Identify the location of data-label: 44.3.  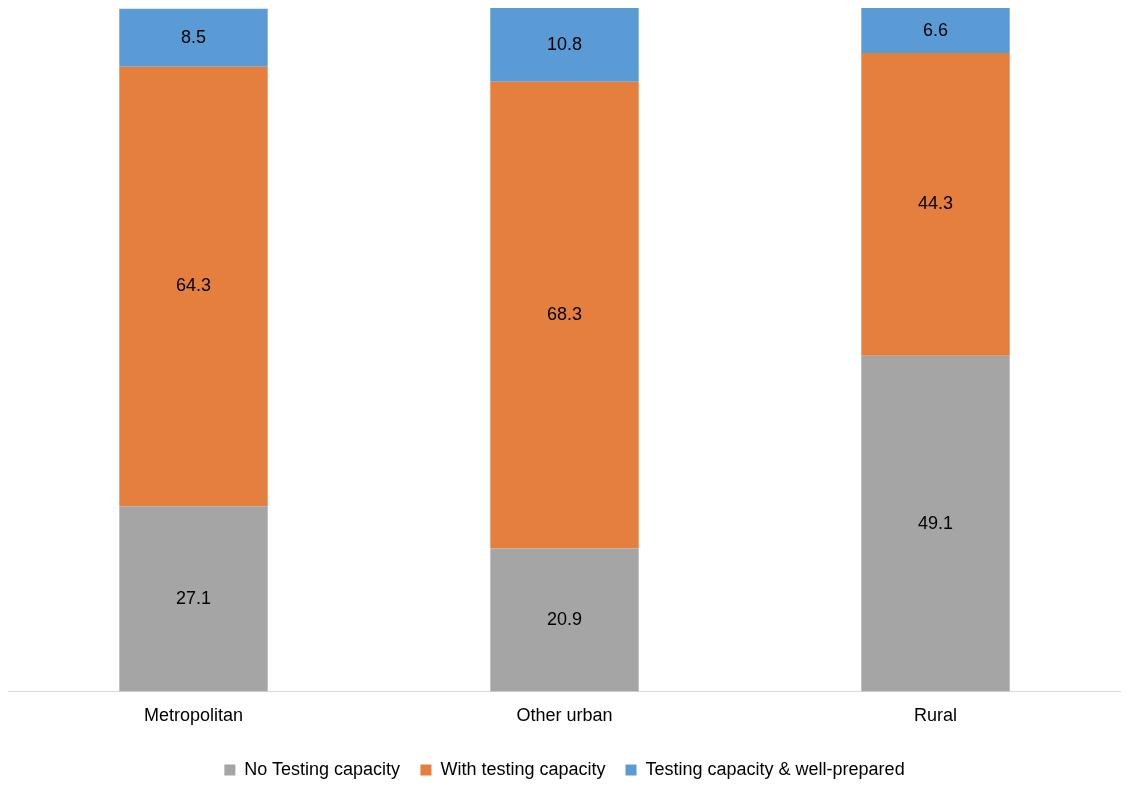
(935, 203).